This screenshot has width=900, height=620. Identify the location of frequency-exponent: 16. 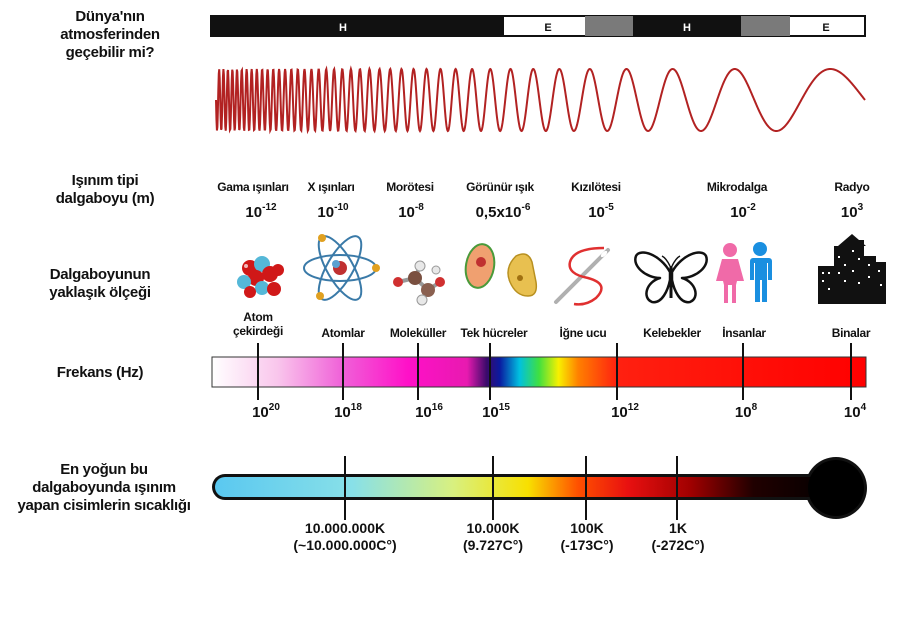
(437, 407).